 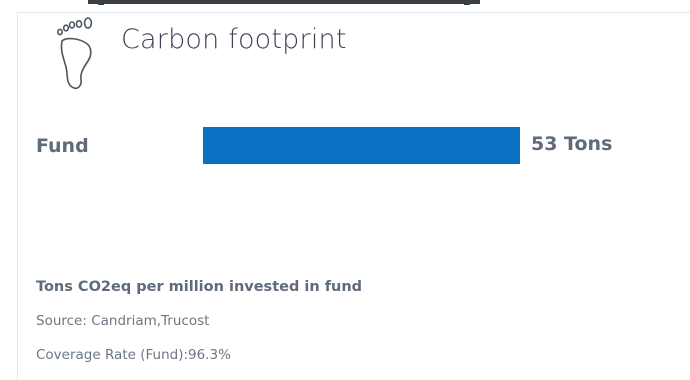 What do you see at coordinates (572, 144) in the screenshot?
I see `fund-value: 53 Tons` at bounding box center [572, 144].